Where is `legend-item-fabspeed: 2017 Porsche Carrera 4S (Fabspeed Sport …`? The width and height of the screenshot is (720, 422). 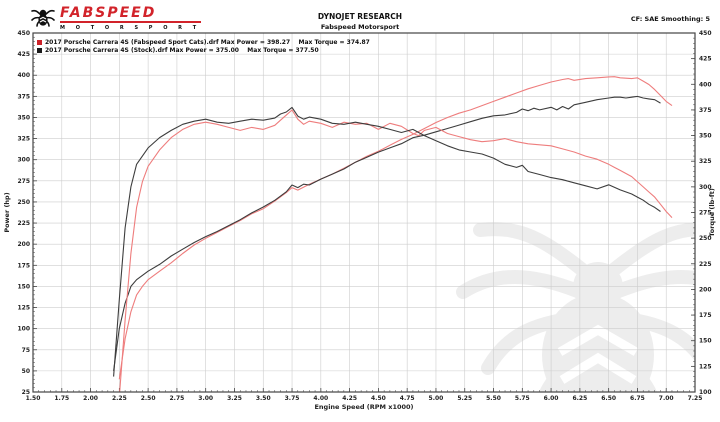
legend-item-fabspeed: 2017 Porsche Carrera 4S (Fabspeed Sport … is located at coordinates (203, 42).